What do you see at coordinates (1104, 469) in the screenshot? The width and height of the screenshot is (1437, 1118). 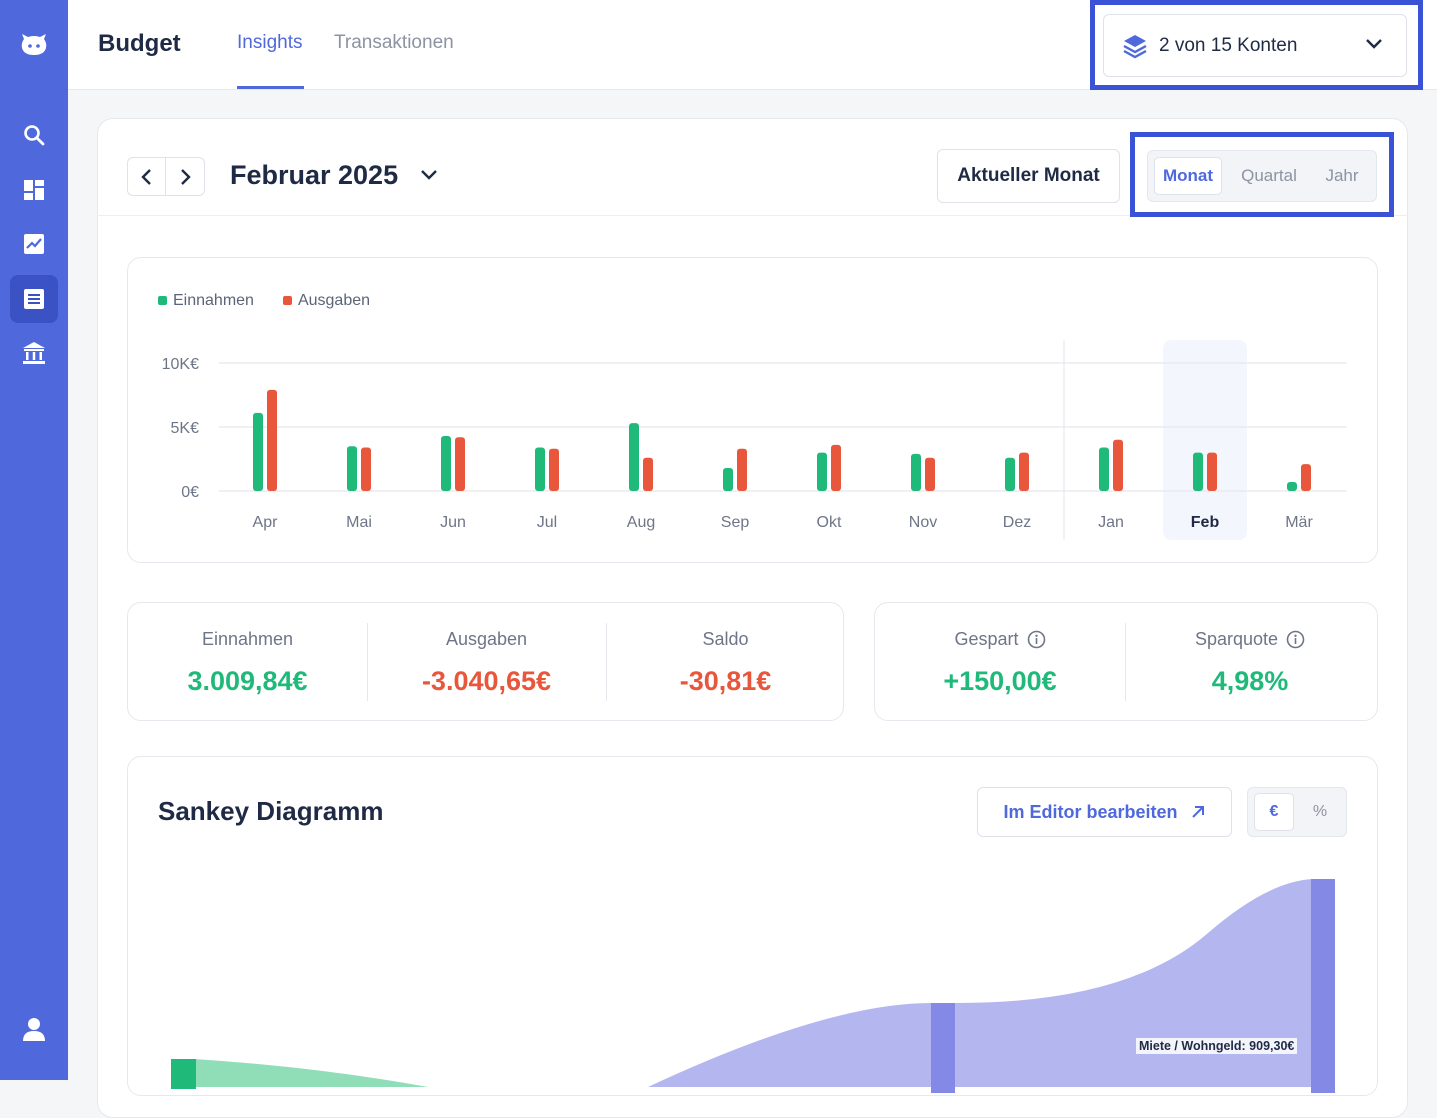 I see `bar-einnahmen-jan` at bounding box center [1104, 469].